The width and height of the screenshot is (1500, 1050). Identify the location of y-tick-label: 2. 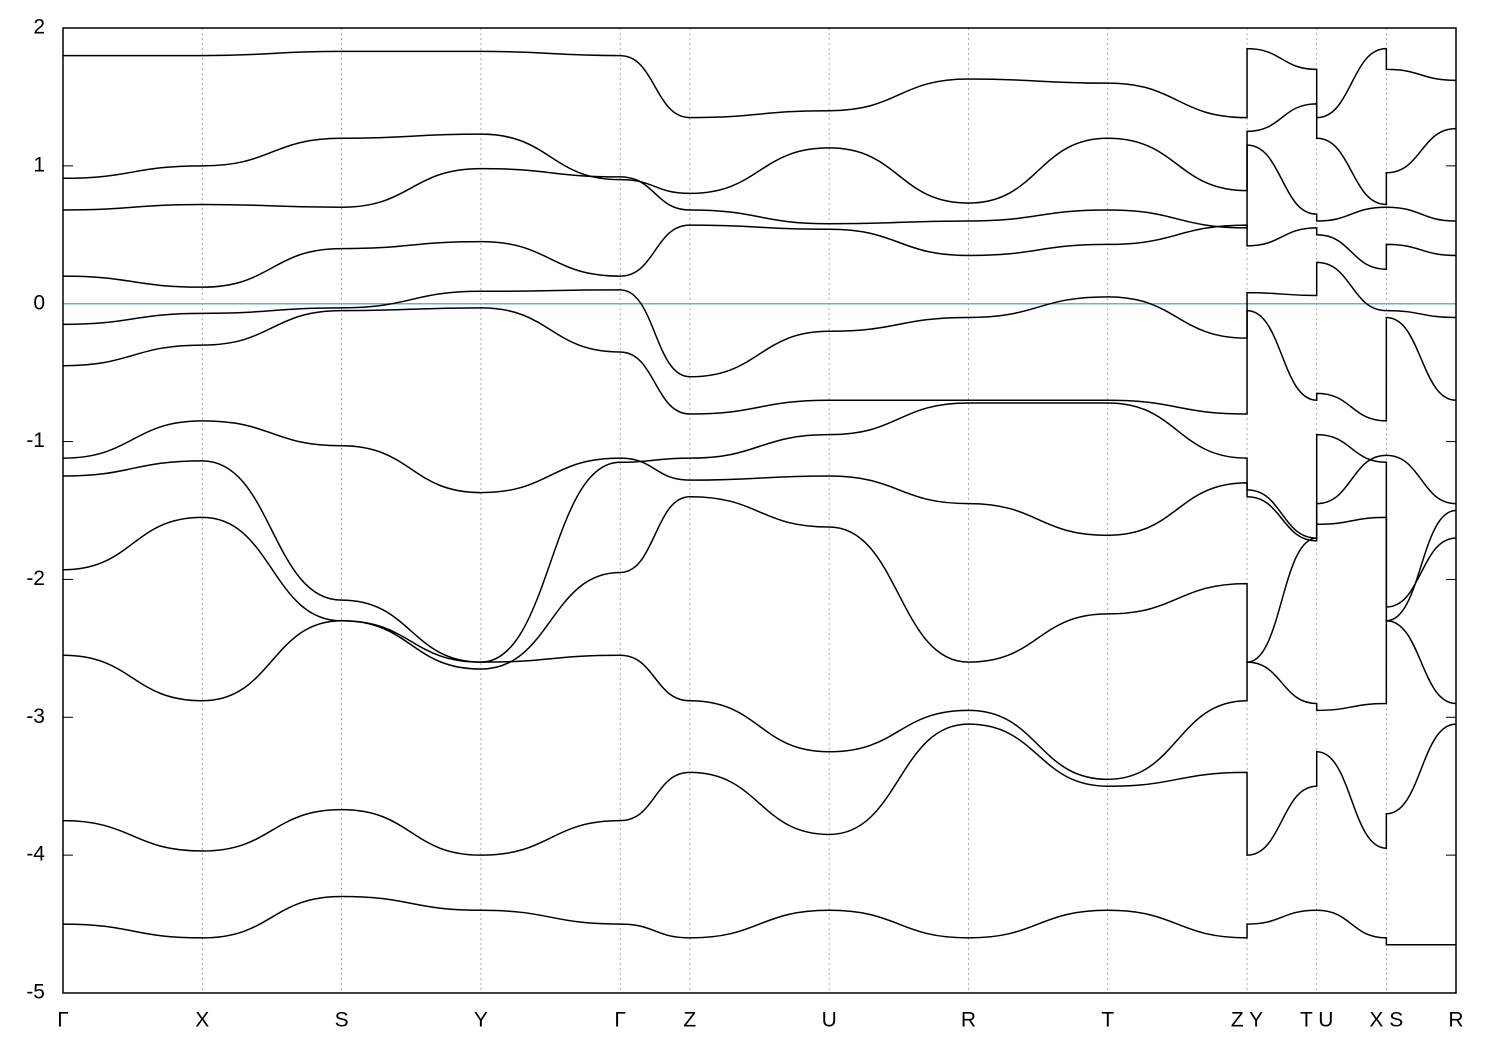
(39, 27).